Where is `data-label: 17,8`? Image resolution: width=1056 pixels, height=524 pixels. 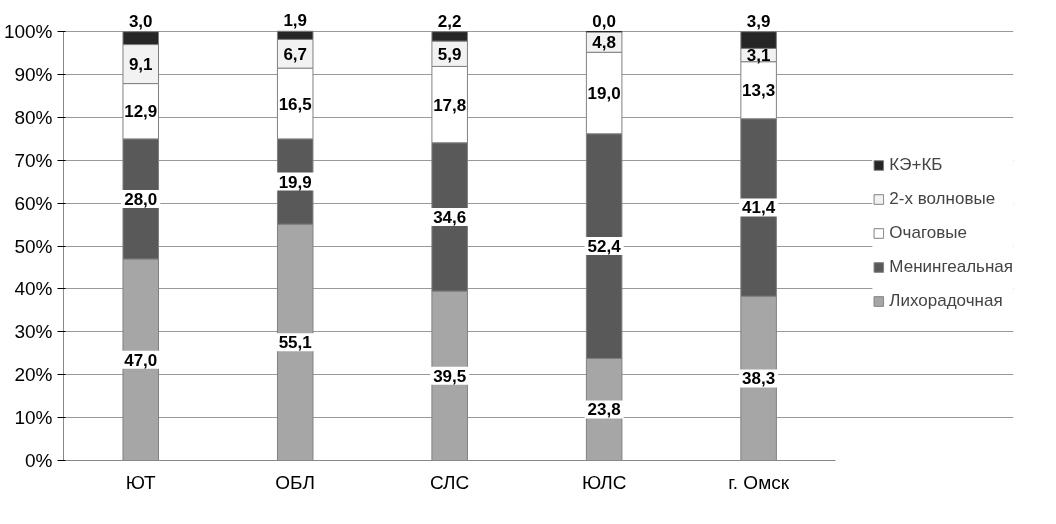 data-label: 17,8 is located at coordinates (450, 105).